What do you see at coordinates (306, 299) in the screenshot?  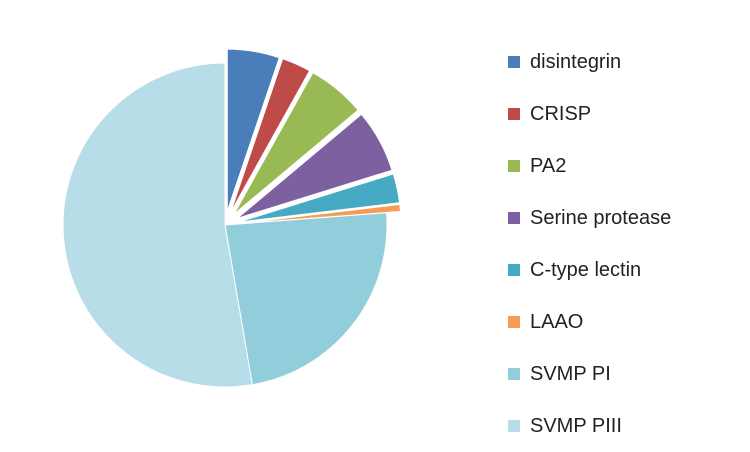 I see `pie-slice-svmp-pi` at bounding box center [306, 299].